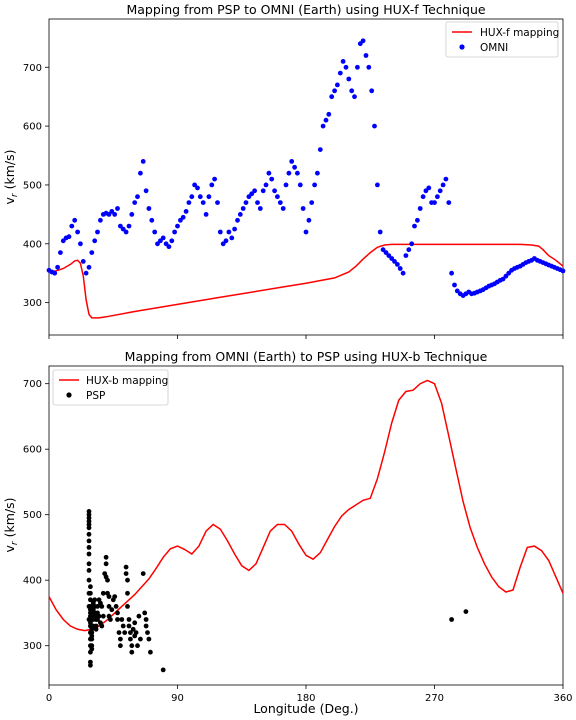  Describe the element at coordinates (32, 646) in the screenshot. I see `bottom-y-tick-label: 300` at that location.